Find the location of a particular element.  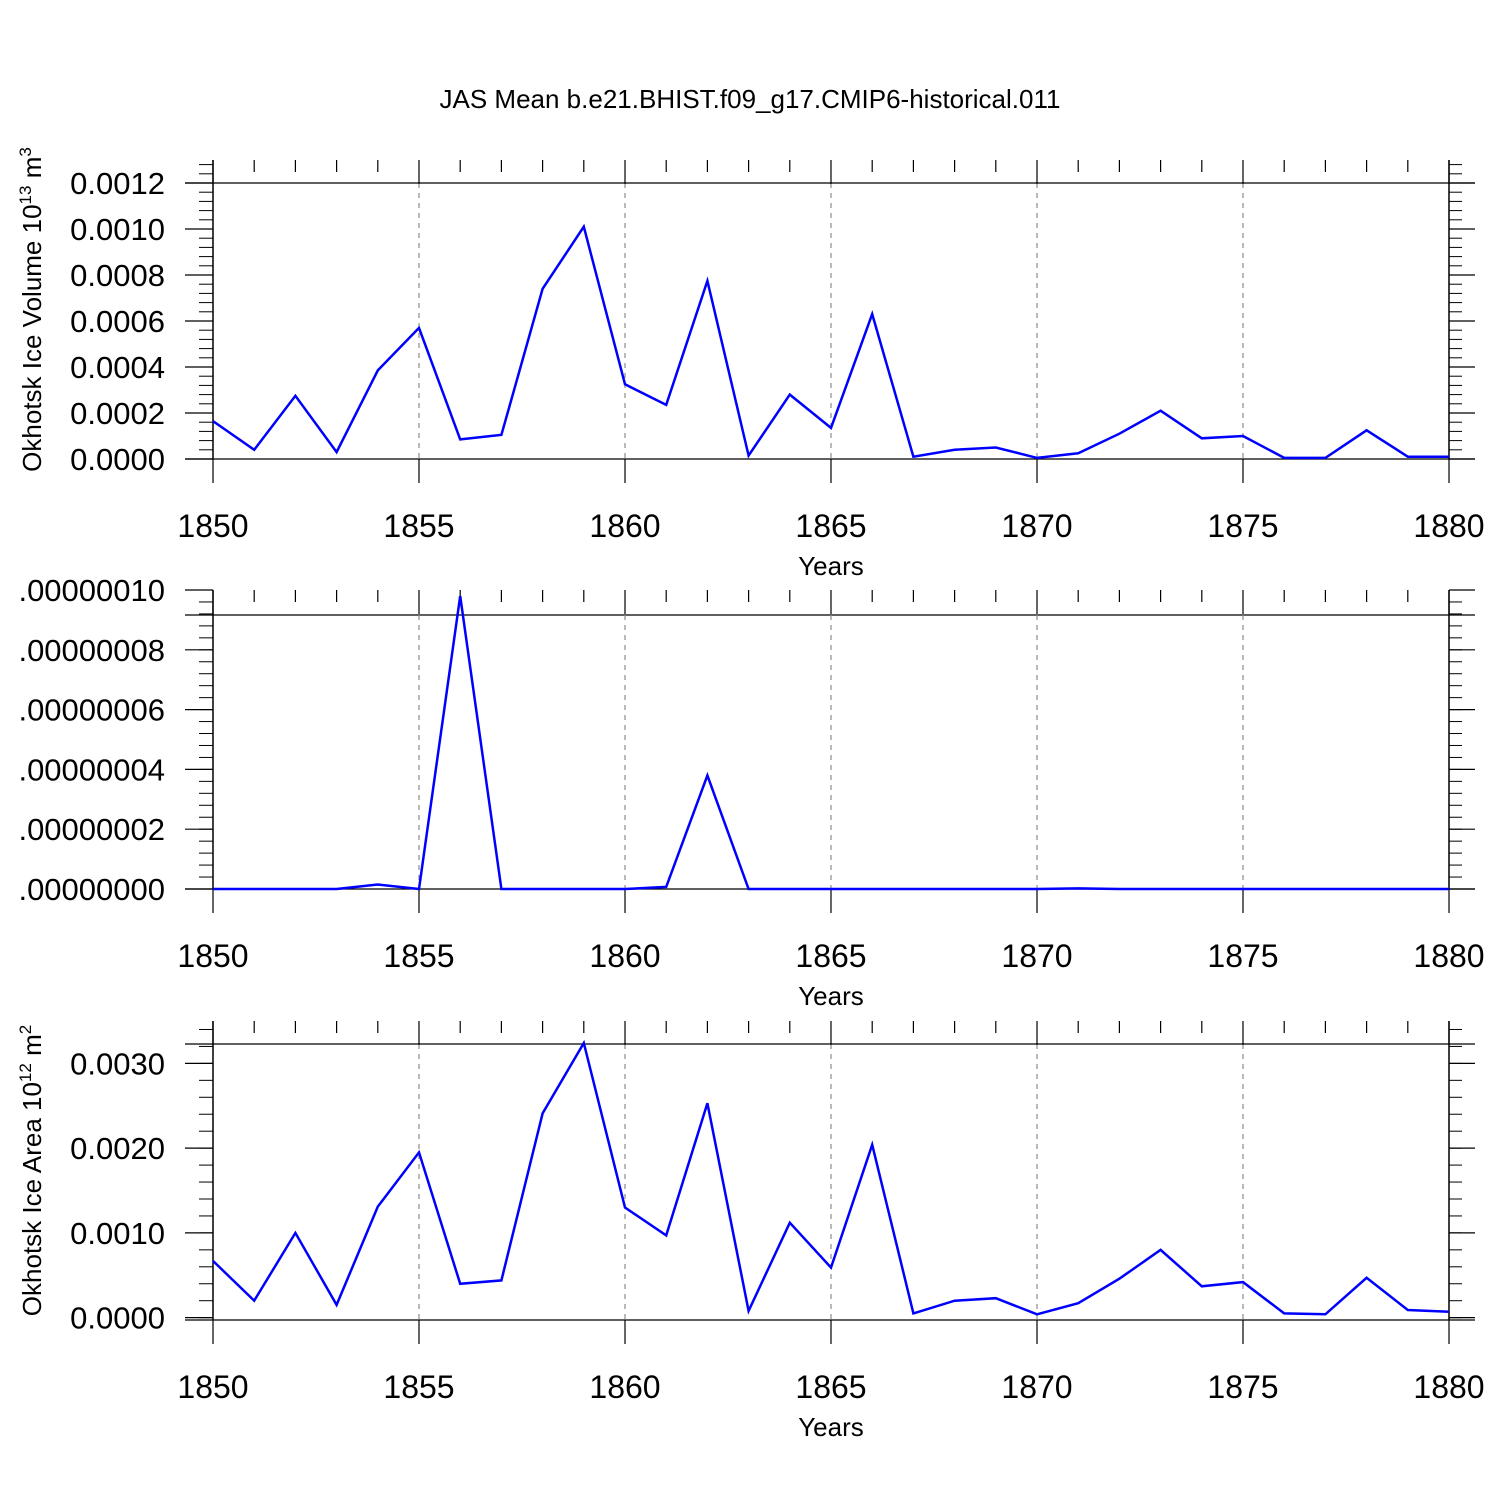

y-tick-label: .00000008 is located at coordinates (91, 650).